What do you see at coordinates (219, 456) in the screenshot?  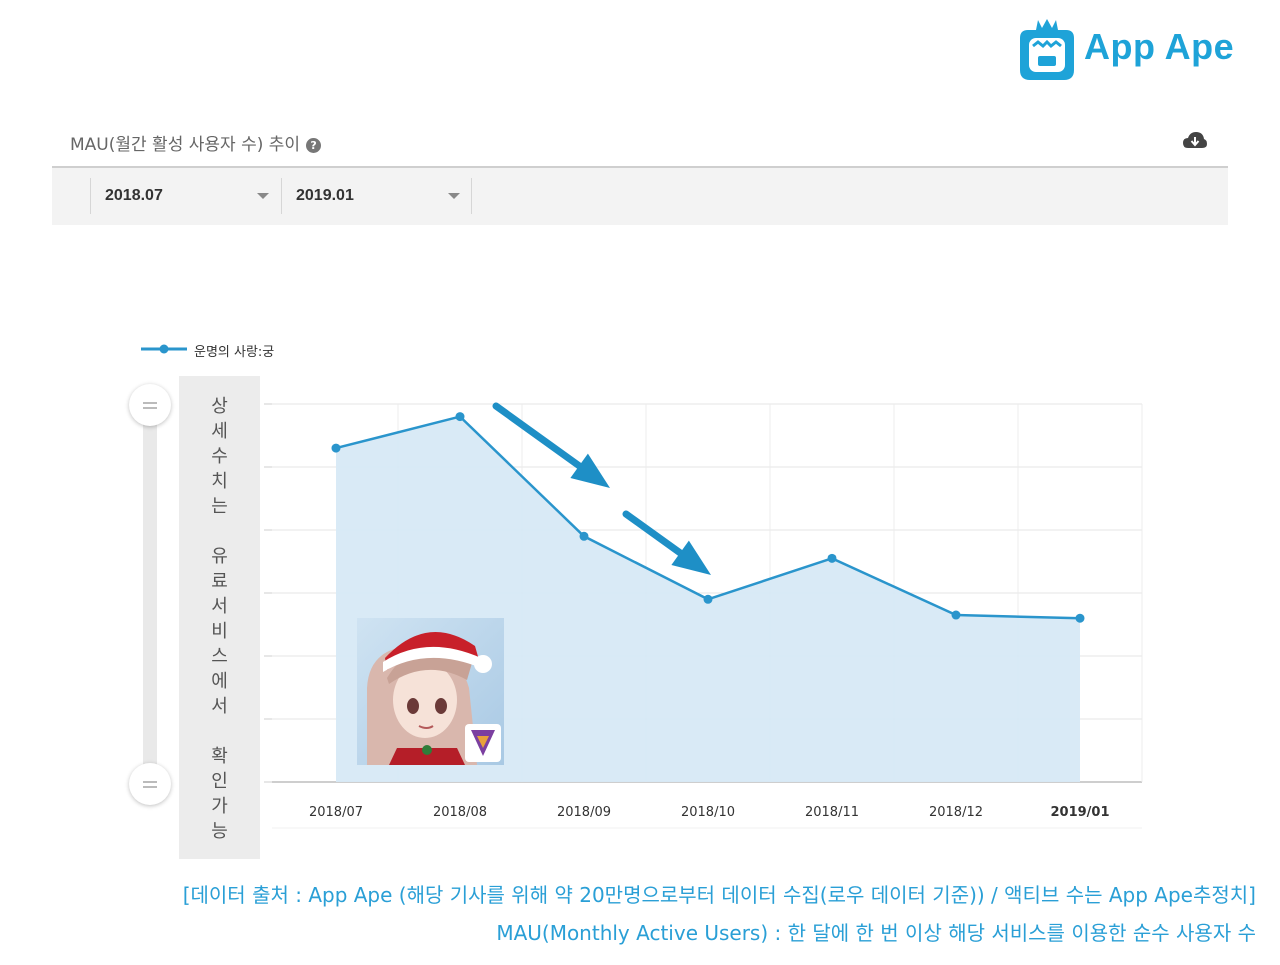 I see `note-char: 수` at bounding box center [219, 456].